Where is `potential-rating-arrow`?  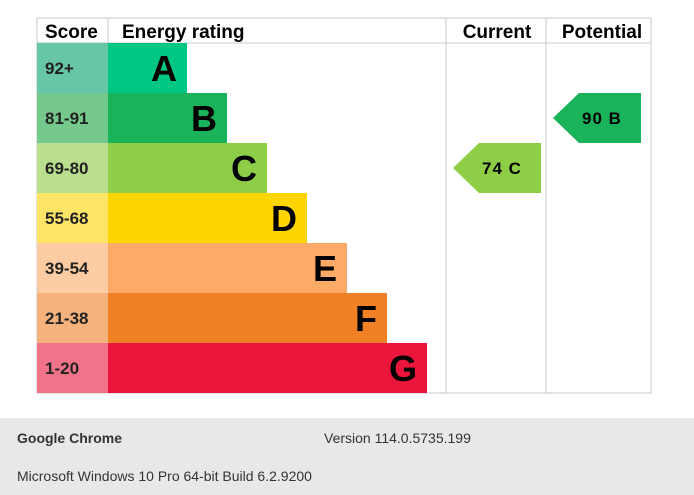
potential-rating-arrow is located at coordinates (597, 118).